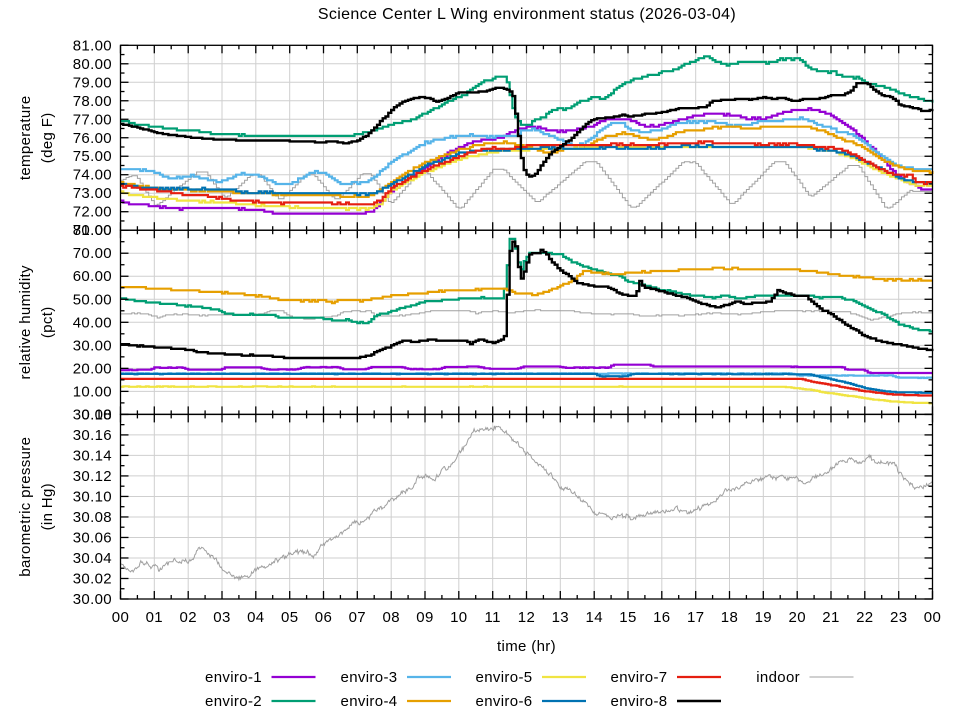 This screenshot has width=960, height=720. What do you see at coordinates (233, 677) in the screenshot?
I see `svg-text: enviro-1` at bounding box center [233, 677].